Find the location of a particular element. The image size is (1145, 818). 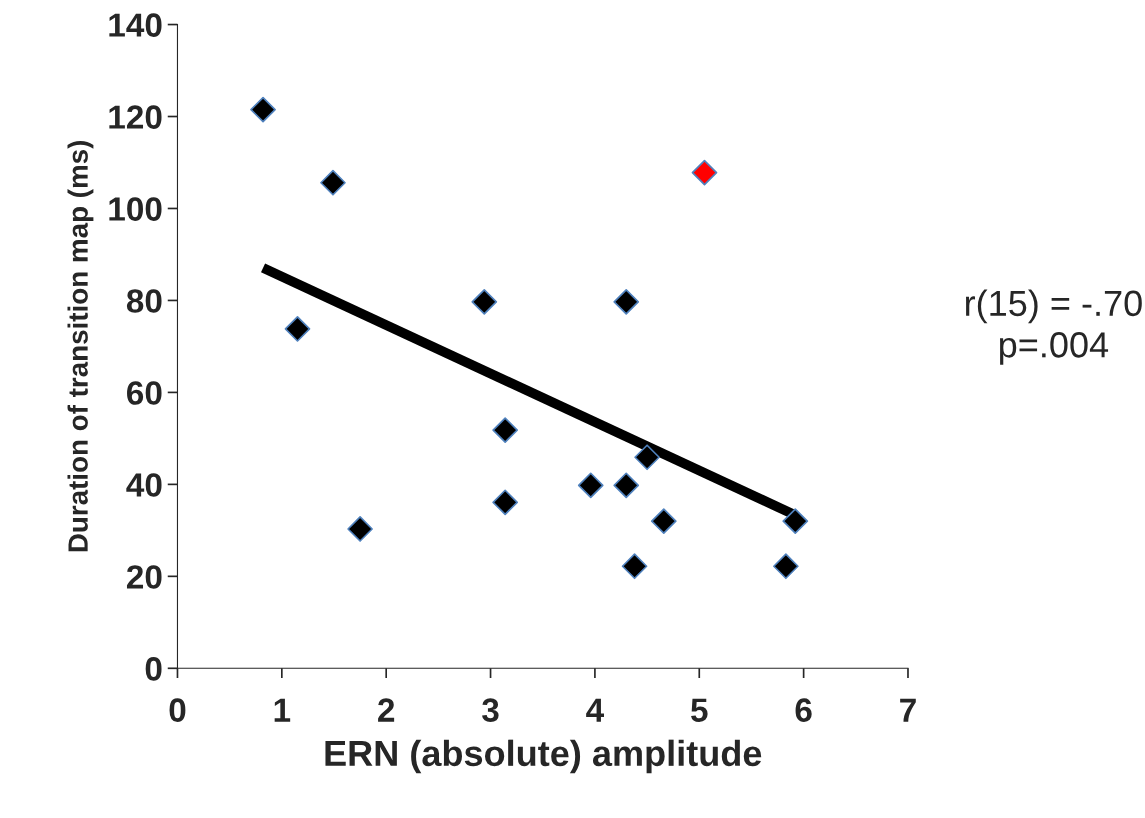

x-tick-label: 2 is located at coordinates (386, 710).